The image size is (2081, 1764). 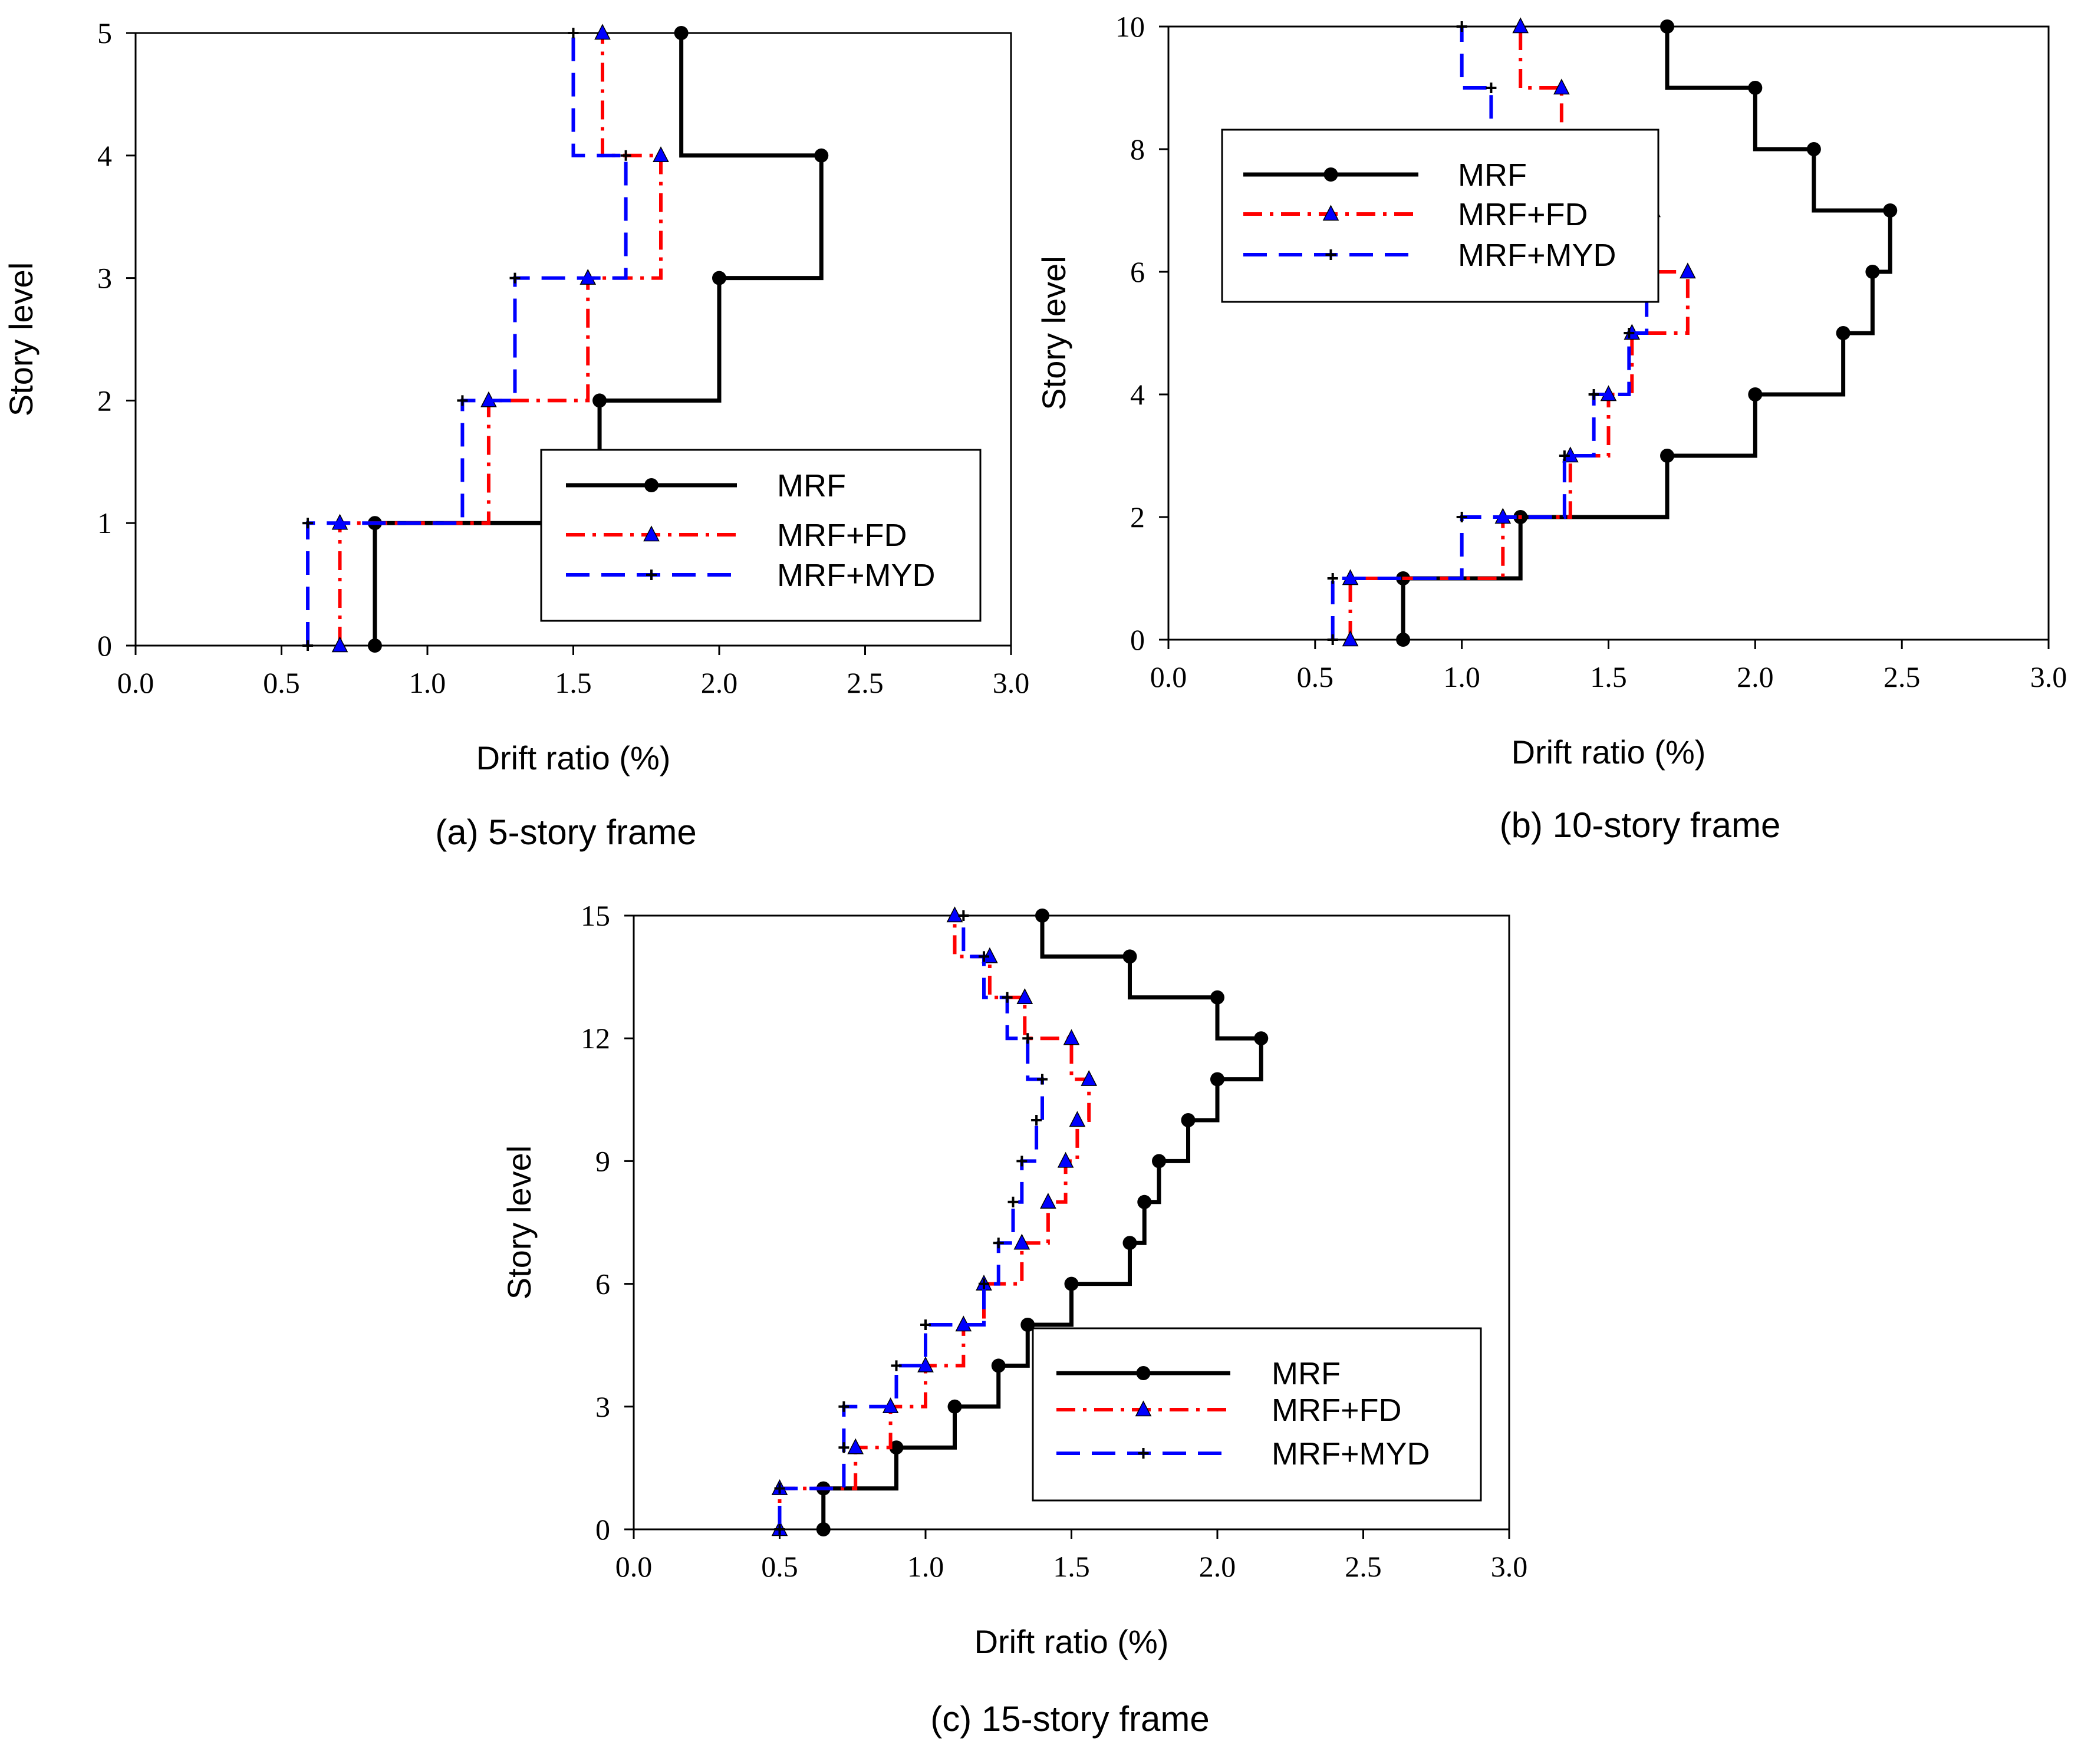 I want to click on y-tick-label: 1, so click(x=104, y=523).